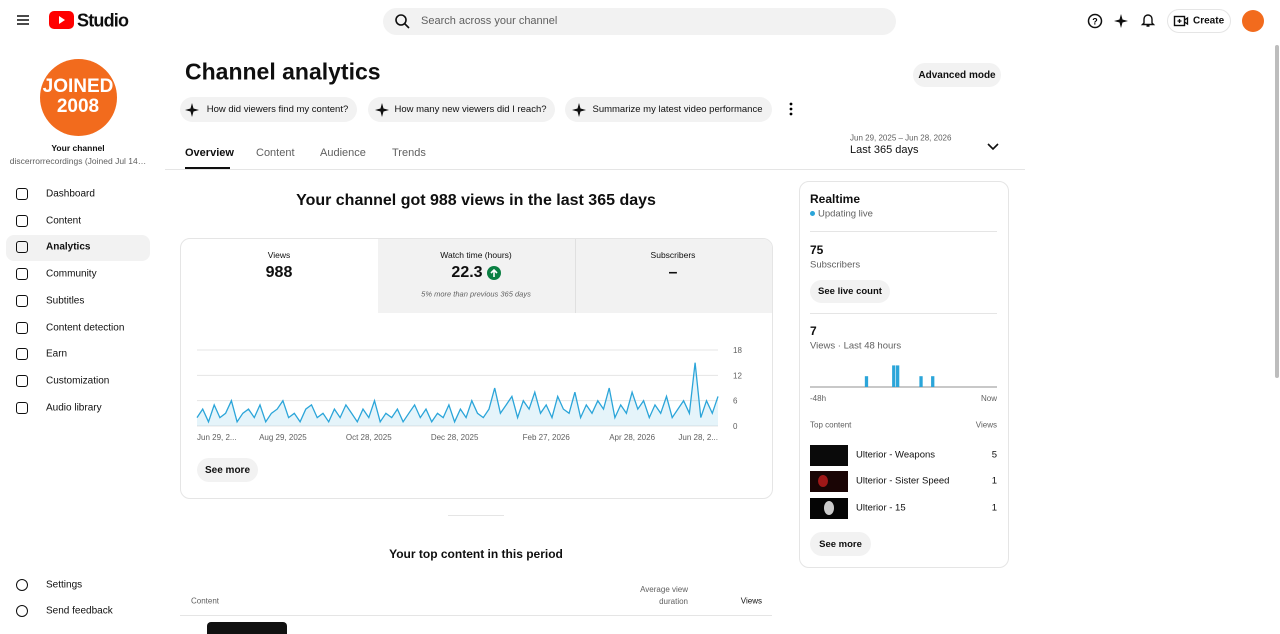 The width and height of the screenshot is (1280, 634). I want to click on metric-label: Subscribers, so click(673, 255).